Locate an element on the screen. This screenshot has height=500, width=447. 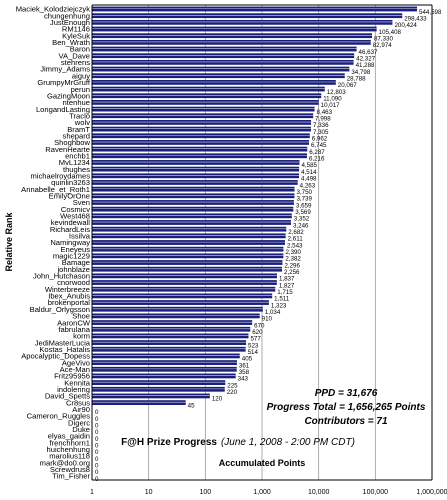
category-label: aiguy is located at coordinates (81, 75).